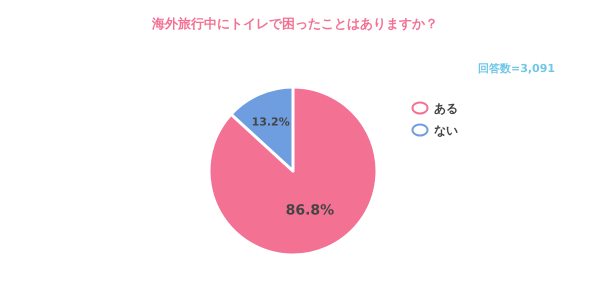 This screenshot has width=590, height=300. Describe the element at coordinates (271, 121) in the screenshot. I see `data-label: 13.2%` at that location.